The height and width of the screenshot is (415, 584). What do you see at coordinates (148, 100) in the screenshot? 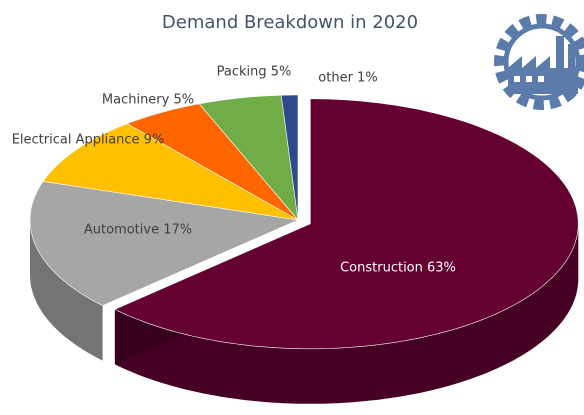
I see `data-label: Machinery 5%` at bounding box center [148, 100].